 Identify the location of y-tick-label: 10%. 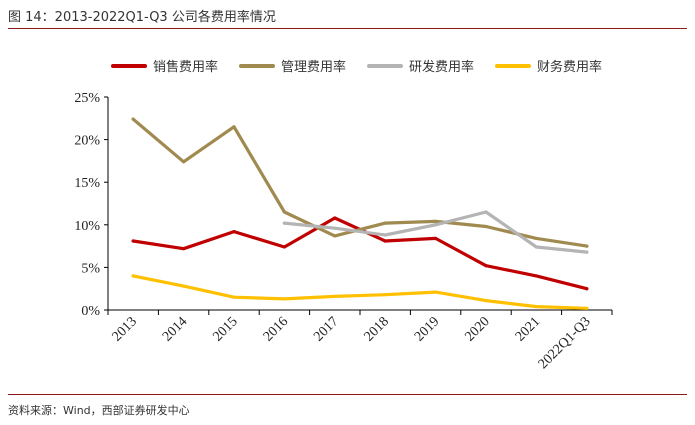
(87, 226).